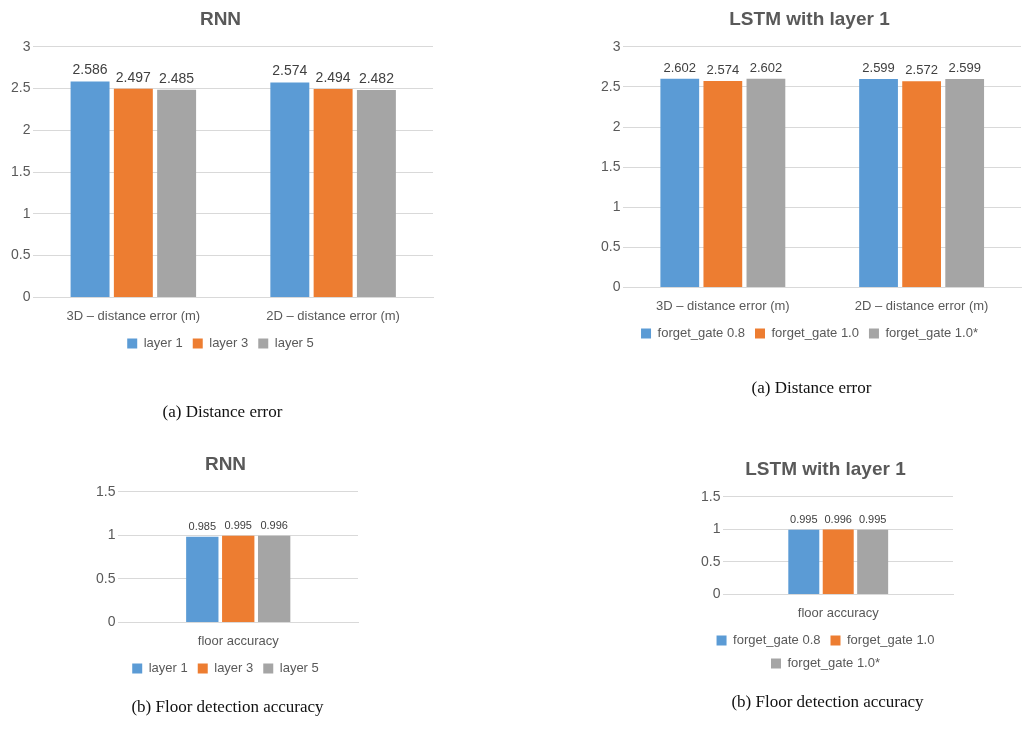  Describe the element at coordinates (376, 77) in the screenshot. I see `data-label: 2.482` at that location.